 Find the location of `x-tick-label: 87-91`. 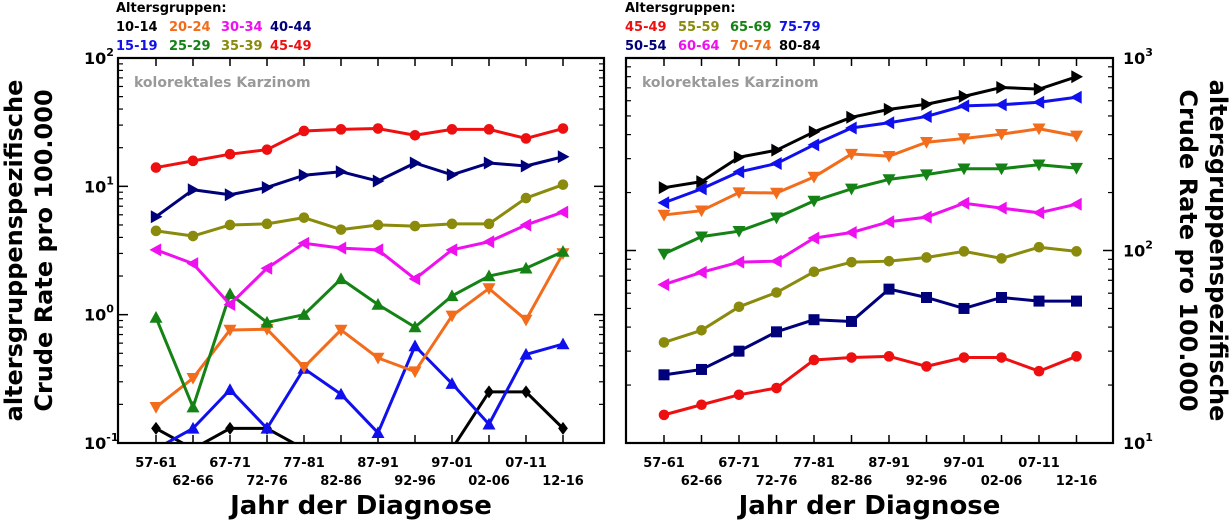

x-tick-label: 87-91 is located at coordinates (889, 463).